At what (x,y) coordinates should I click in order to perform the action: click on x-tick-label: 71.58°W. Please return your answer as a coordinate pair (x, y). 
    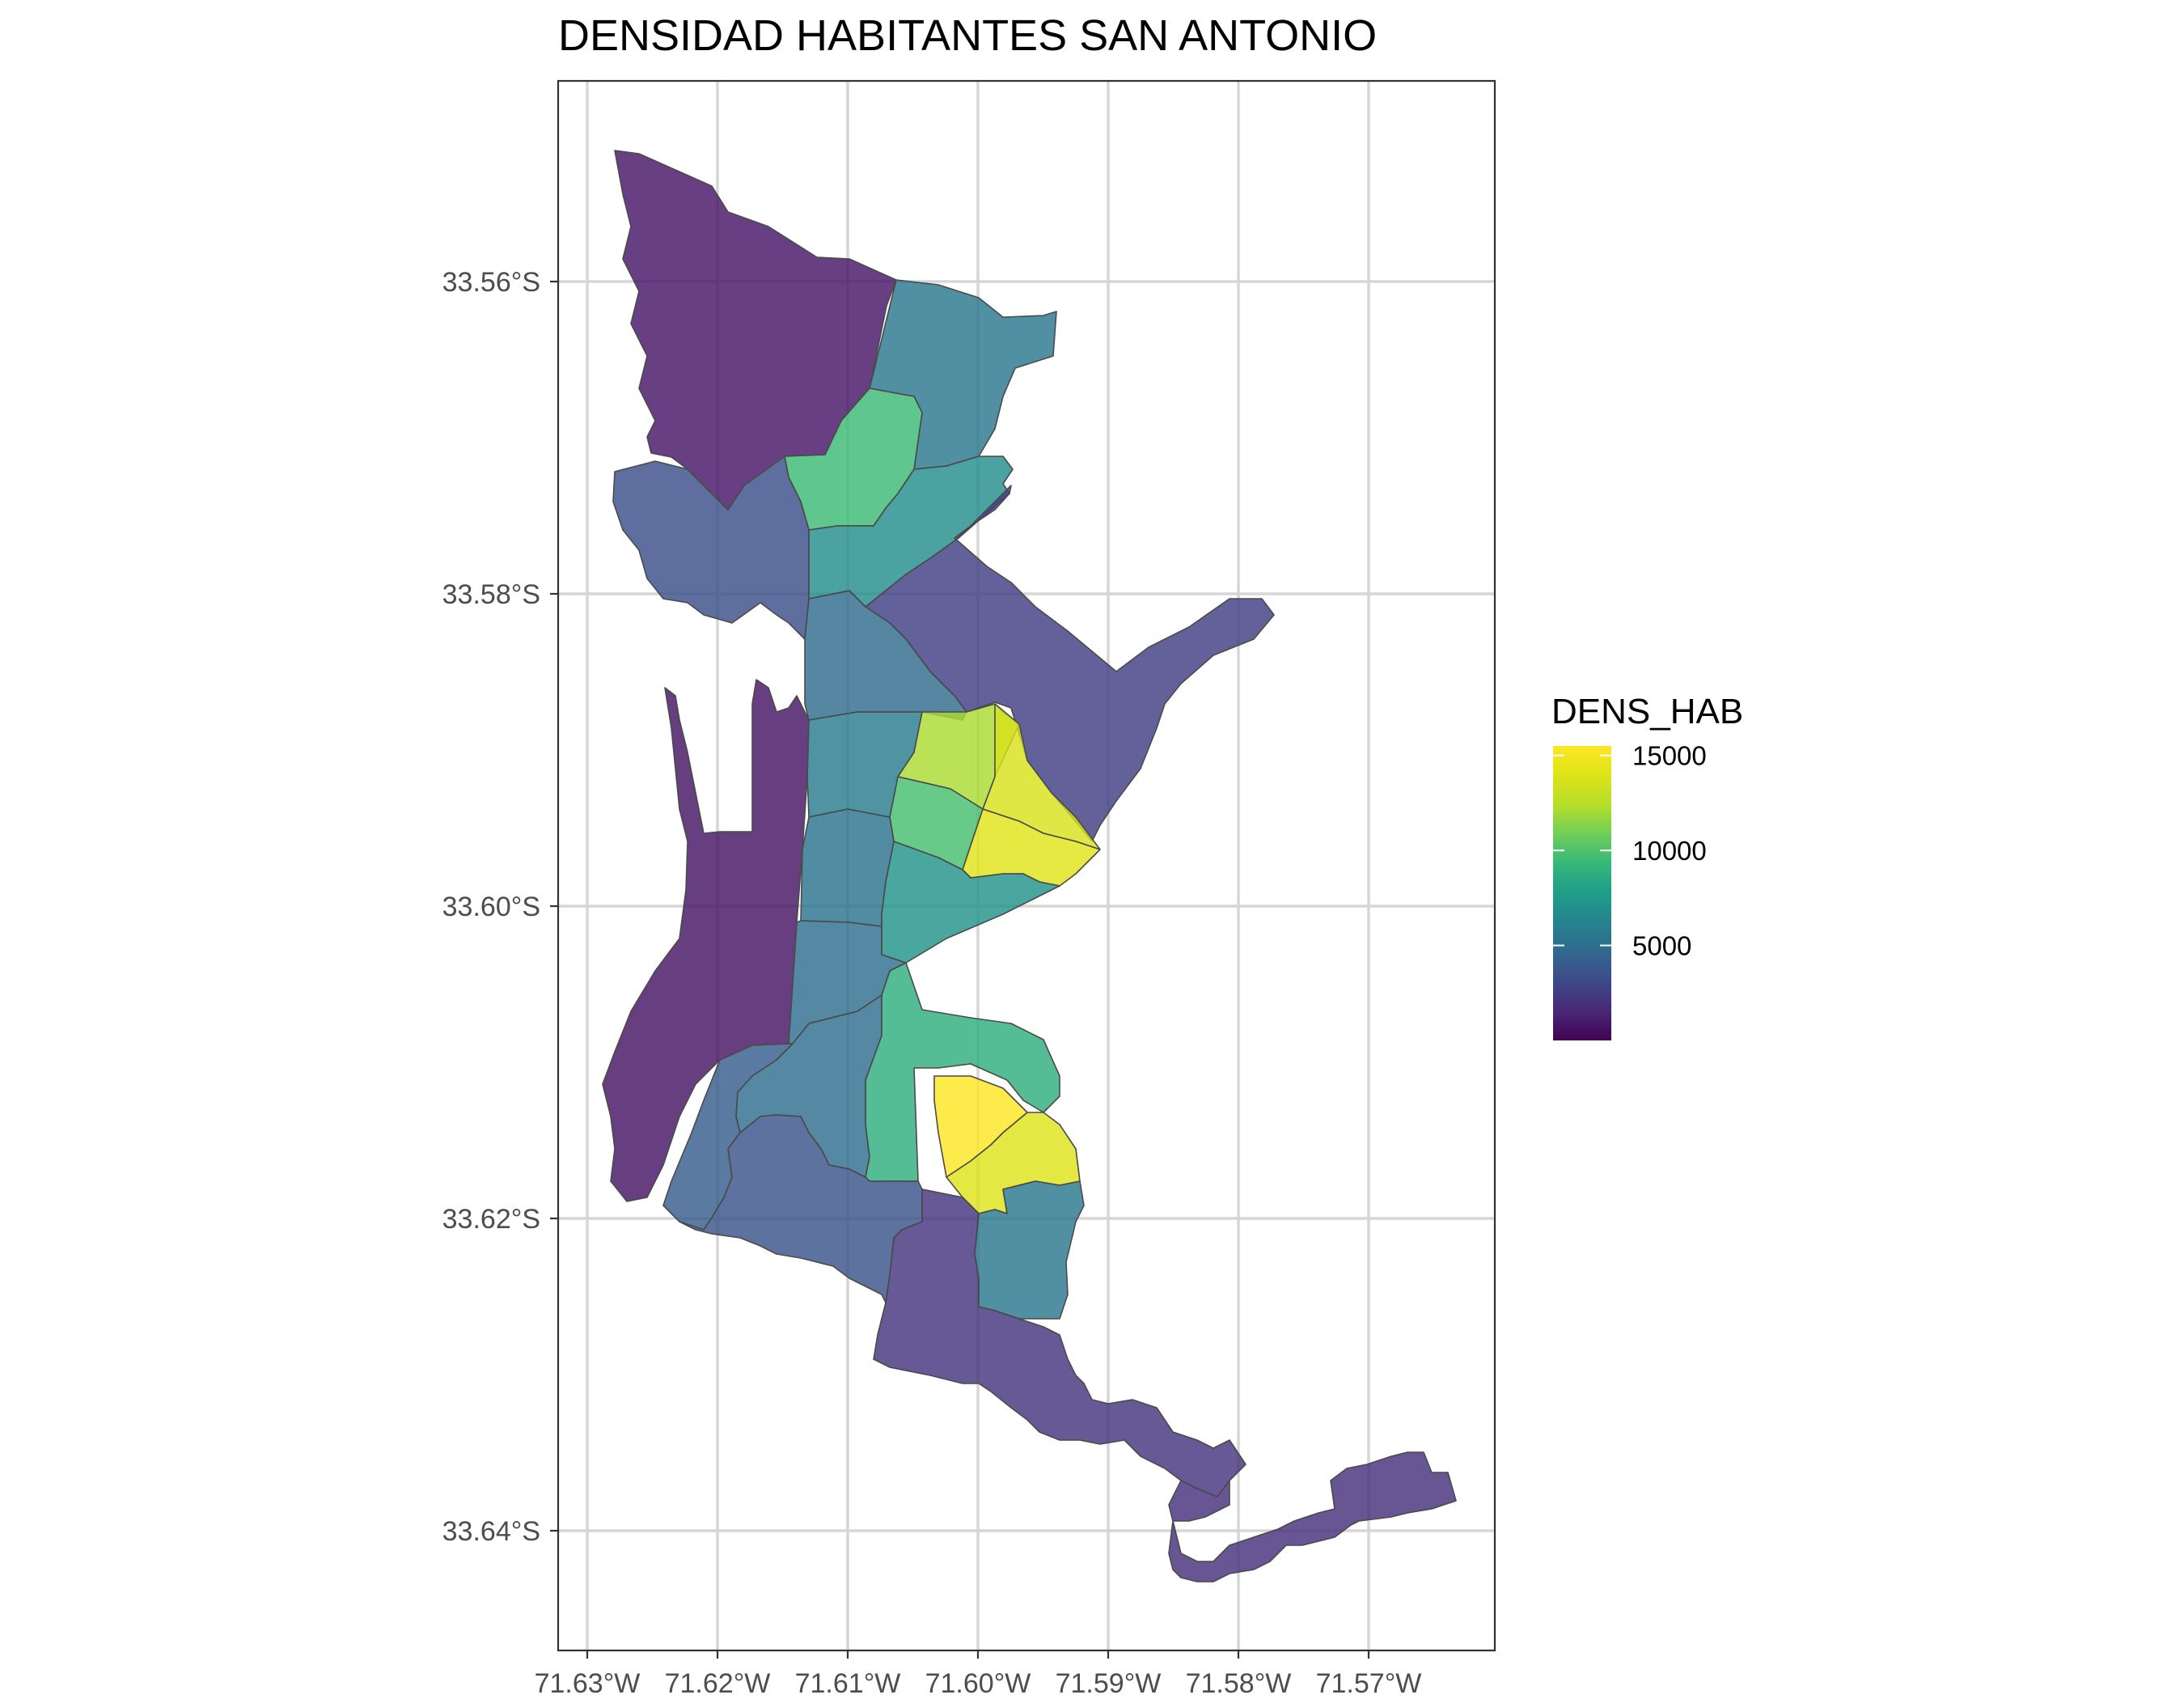
    Looking at the image, I should click on (1239, 1684).